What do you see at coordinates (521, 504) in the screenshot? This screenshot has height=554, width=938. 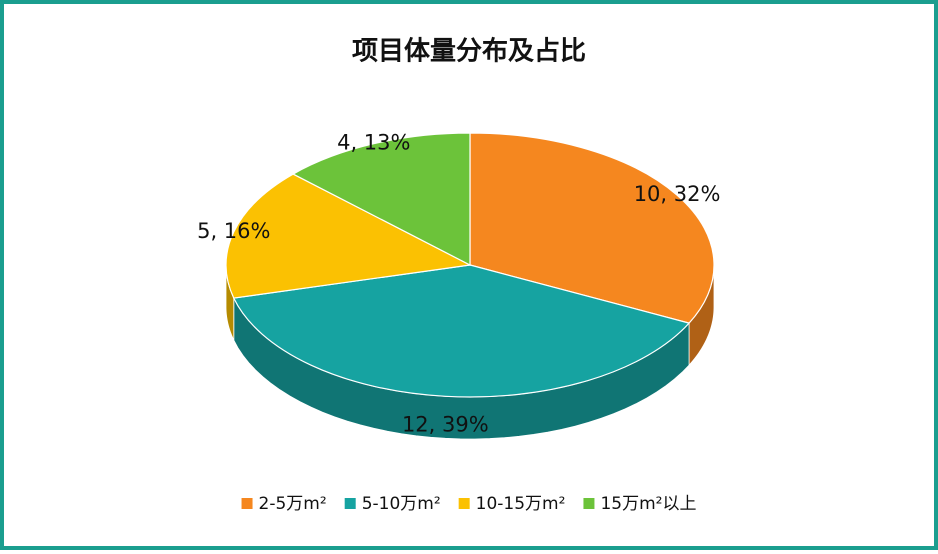 I see `legend-label: 10-15万m²` at bounding box center [521, 504].